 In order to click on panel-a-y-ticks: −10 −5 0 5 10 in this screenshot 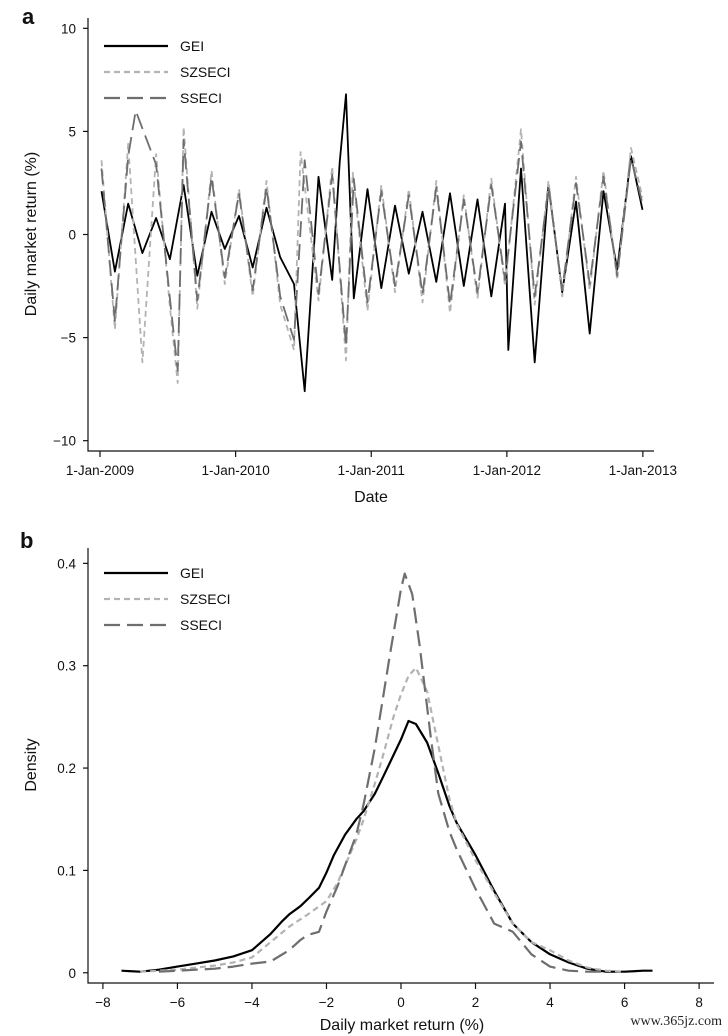, I will do `click(70, 235)`.